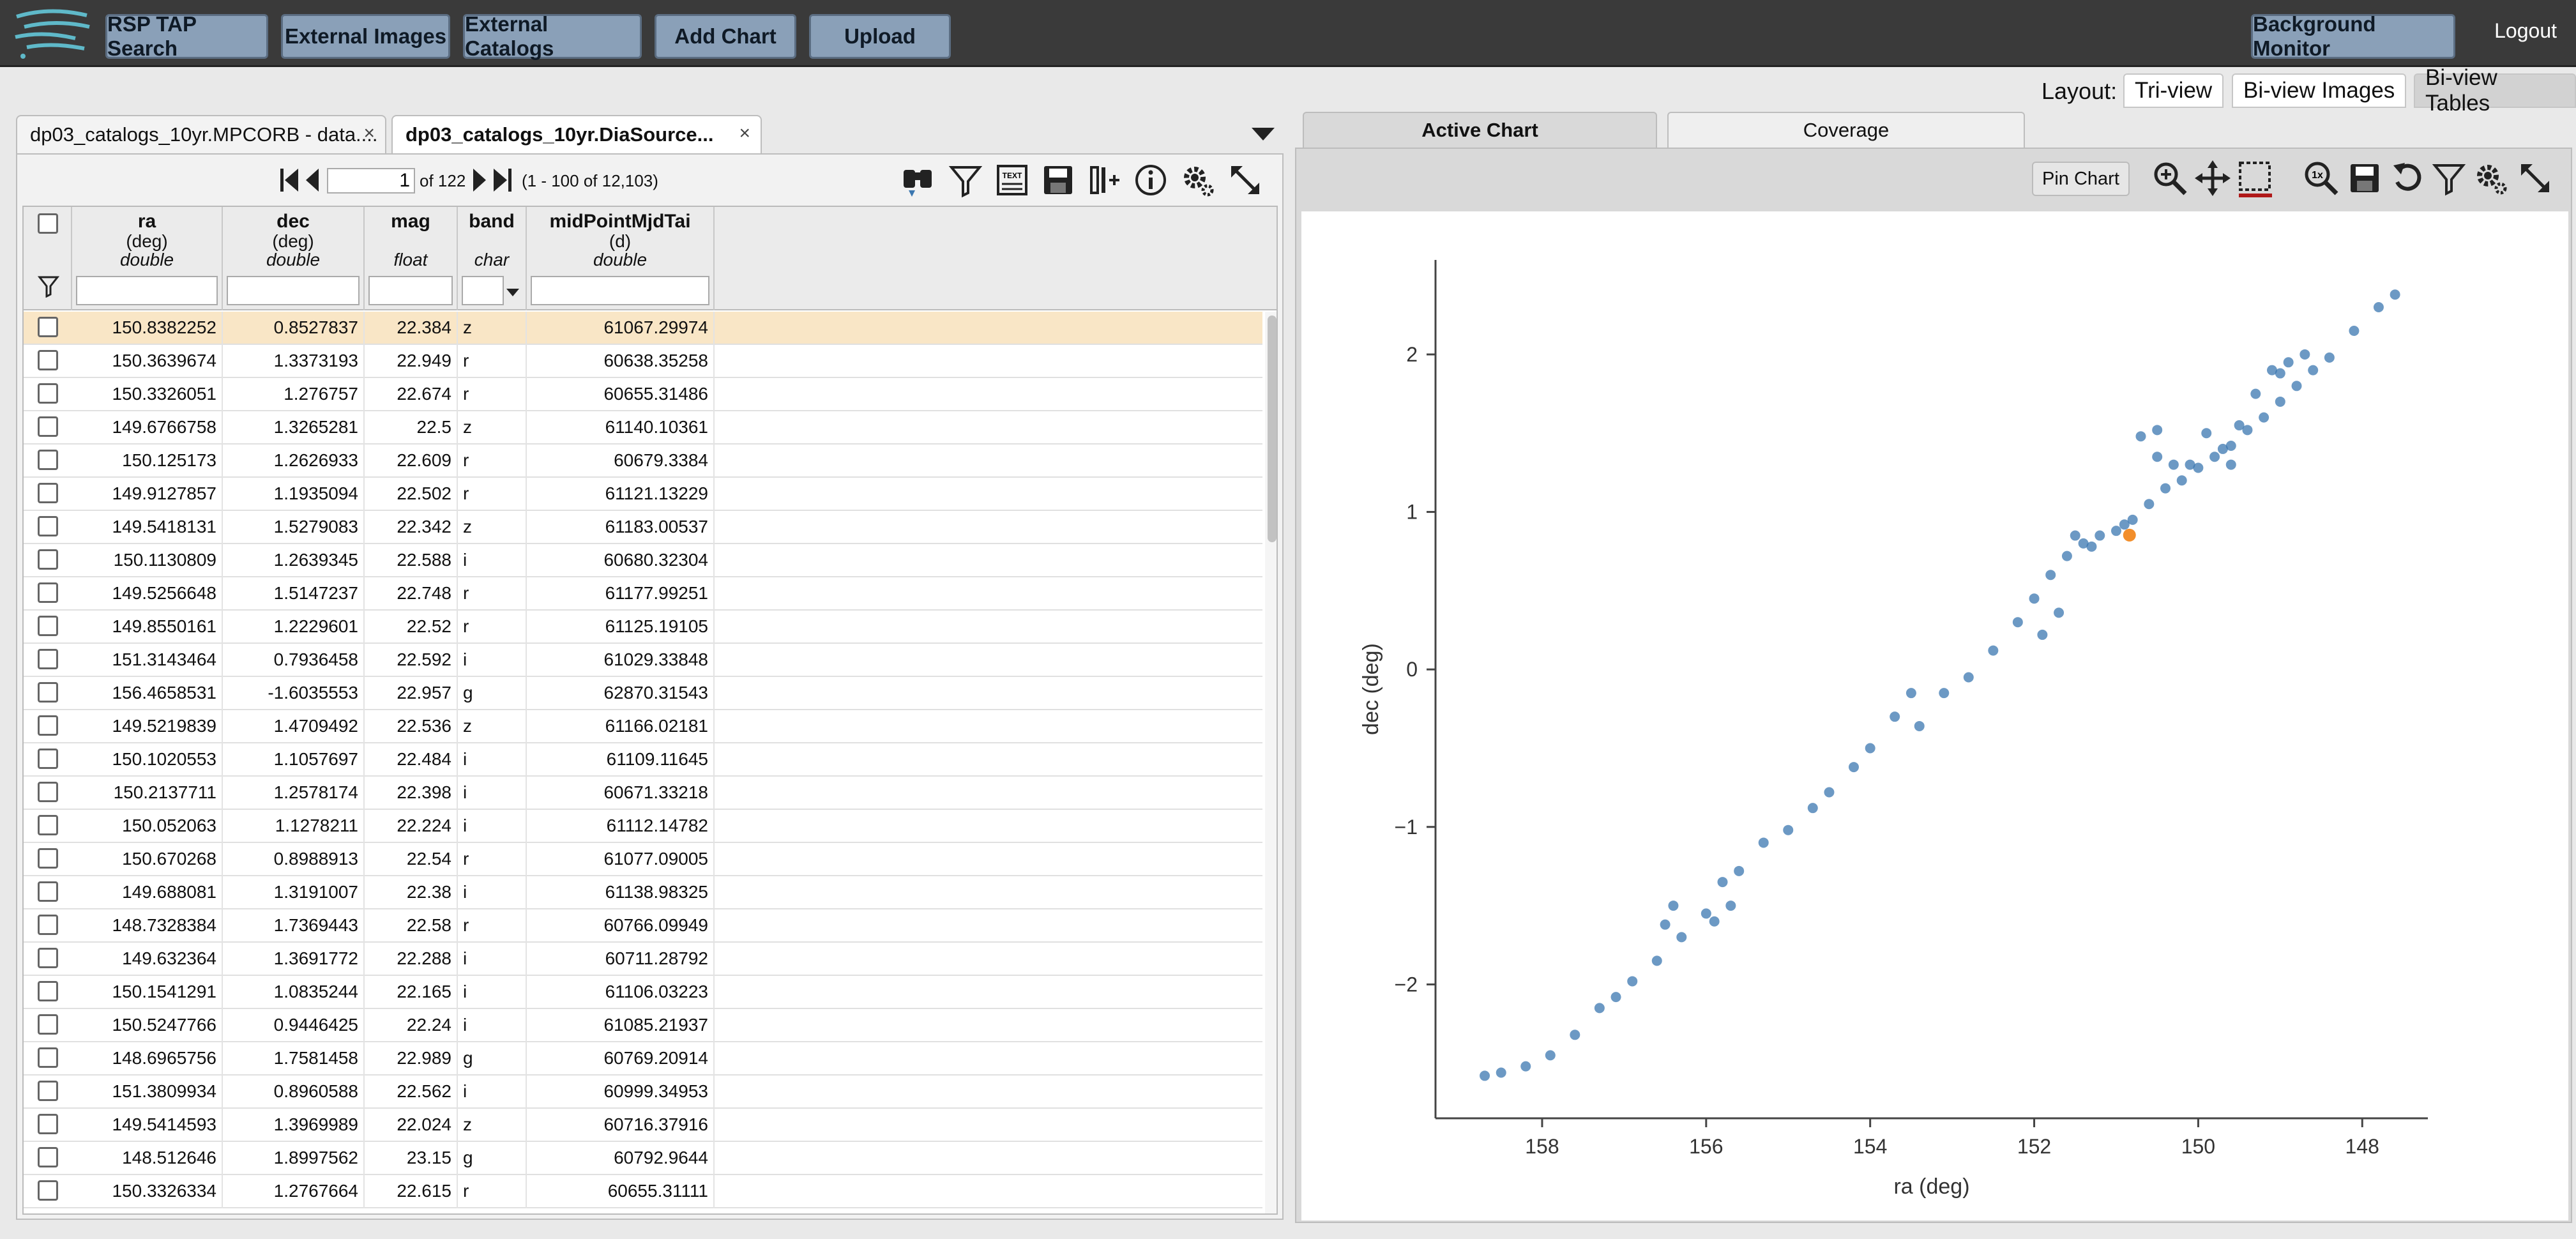 This screenshot has height=1239, width=2576. What do you see at coordinates (493, 258) in the screenshot?
I see `column-header-band: band char` at bounding box center [493, 258].